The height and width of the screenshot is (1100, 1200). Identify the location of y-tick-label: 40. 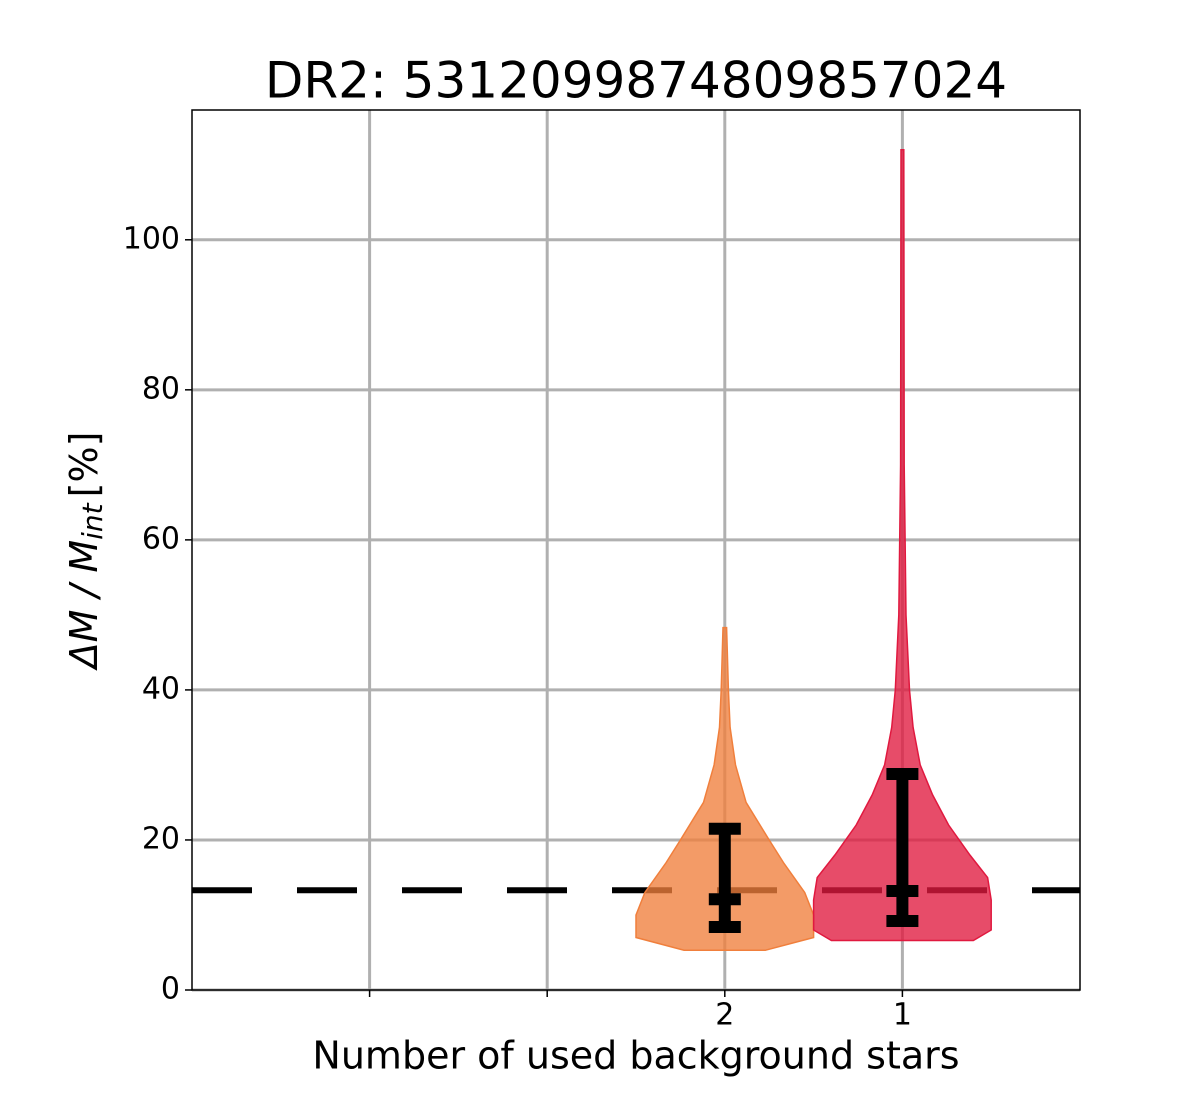
(161, 688).